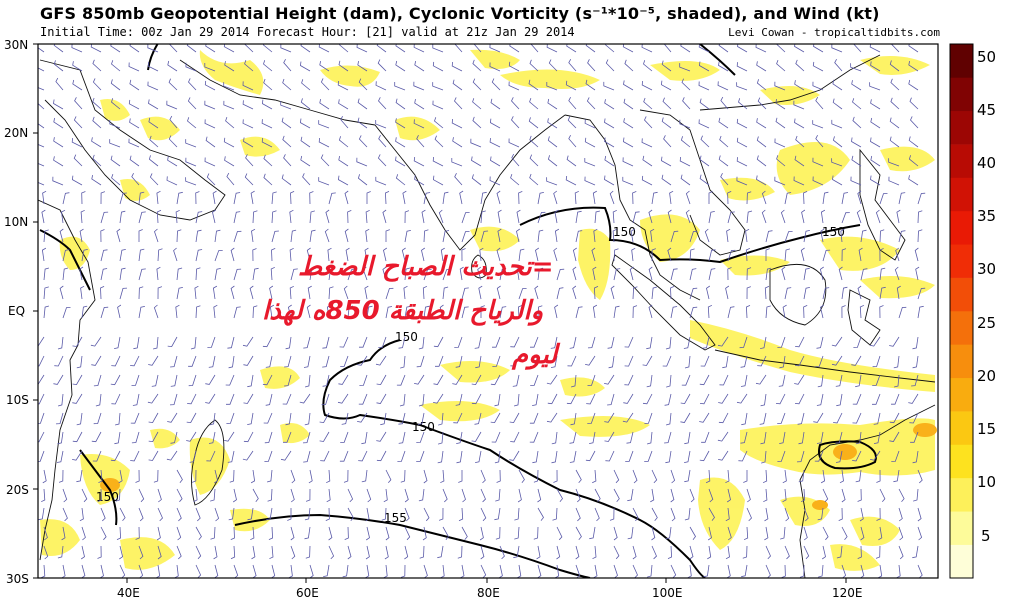 The image size is (1024, 605). What do you see at coordinates (426, 267) in the screenshot?
I see `overlay-text-line-1: =تحديث الصباح الضغط` at bounding box center [426, 267].